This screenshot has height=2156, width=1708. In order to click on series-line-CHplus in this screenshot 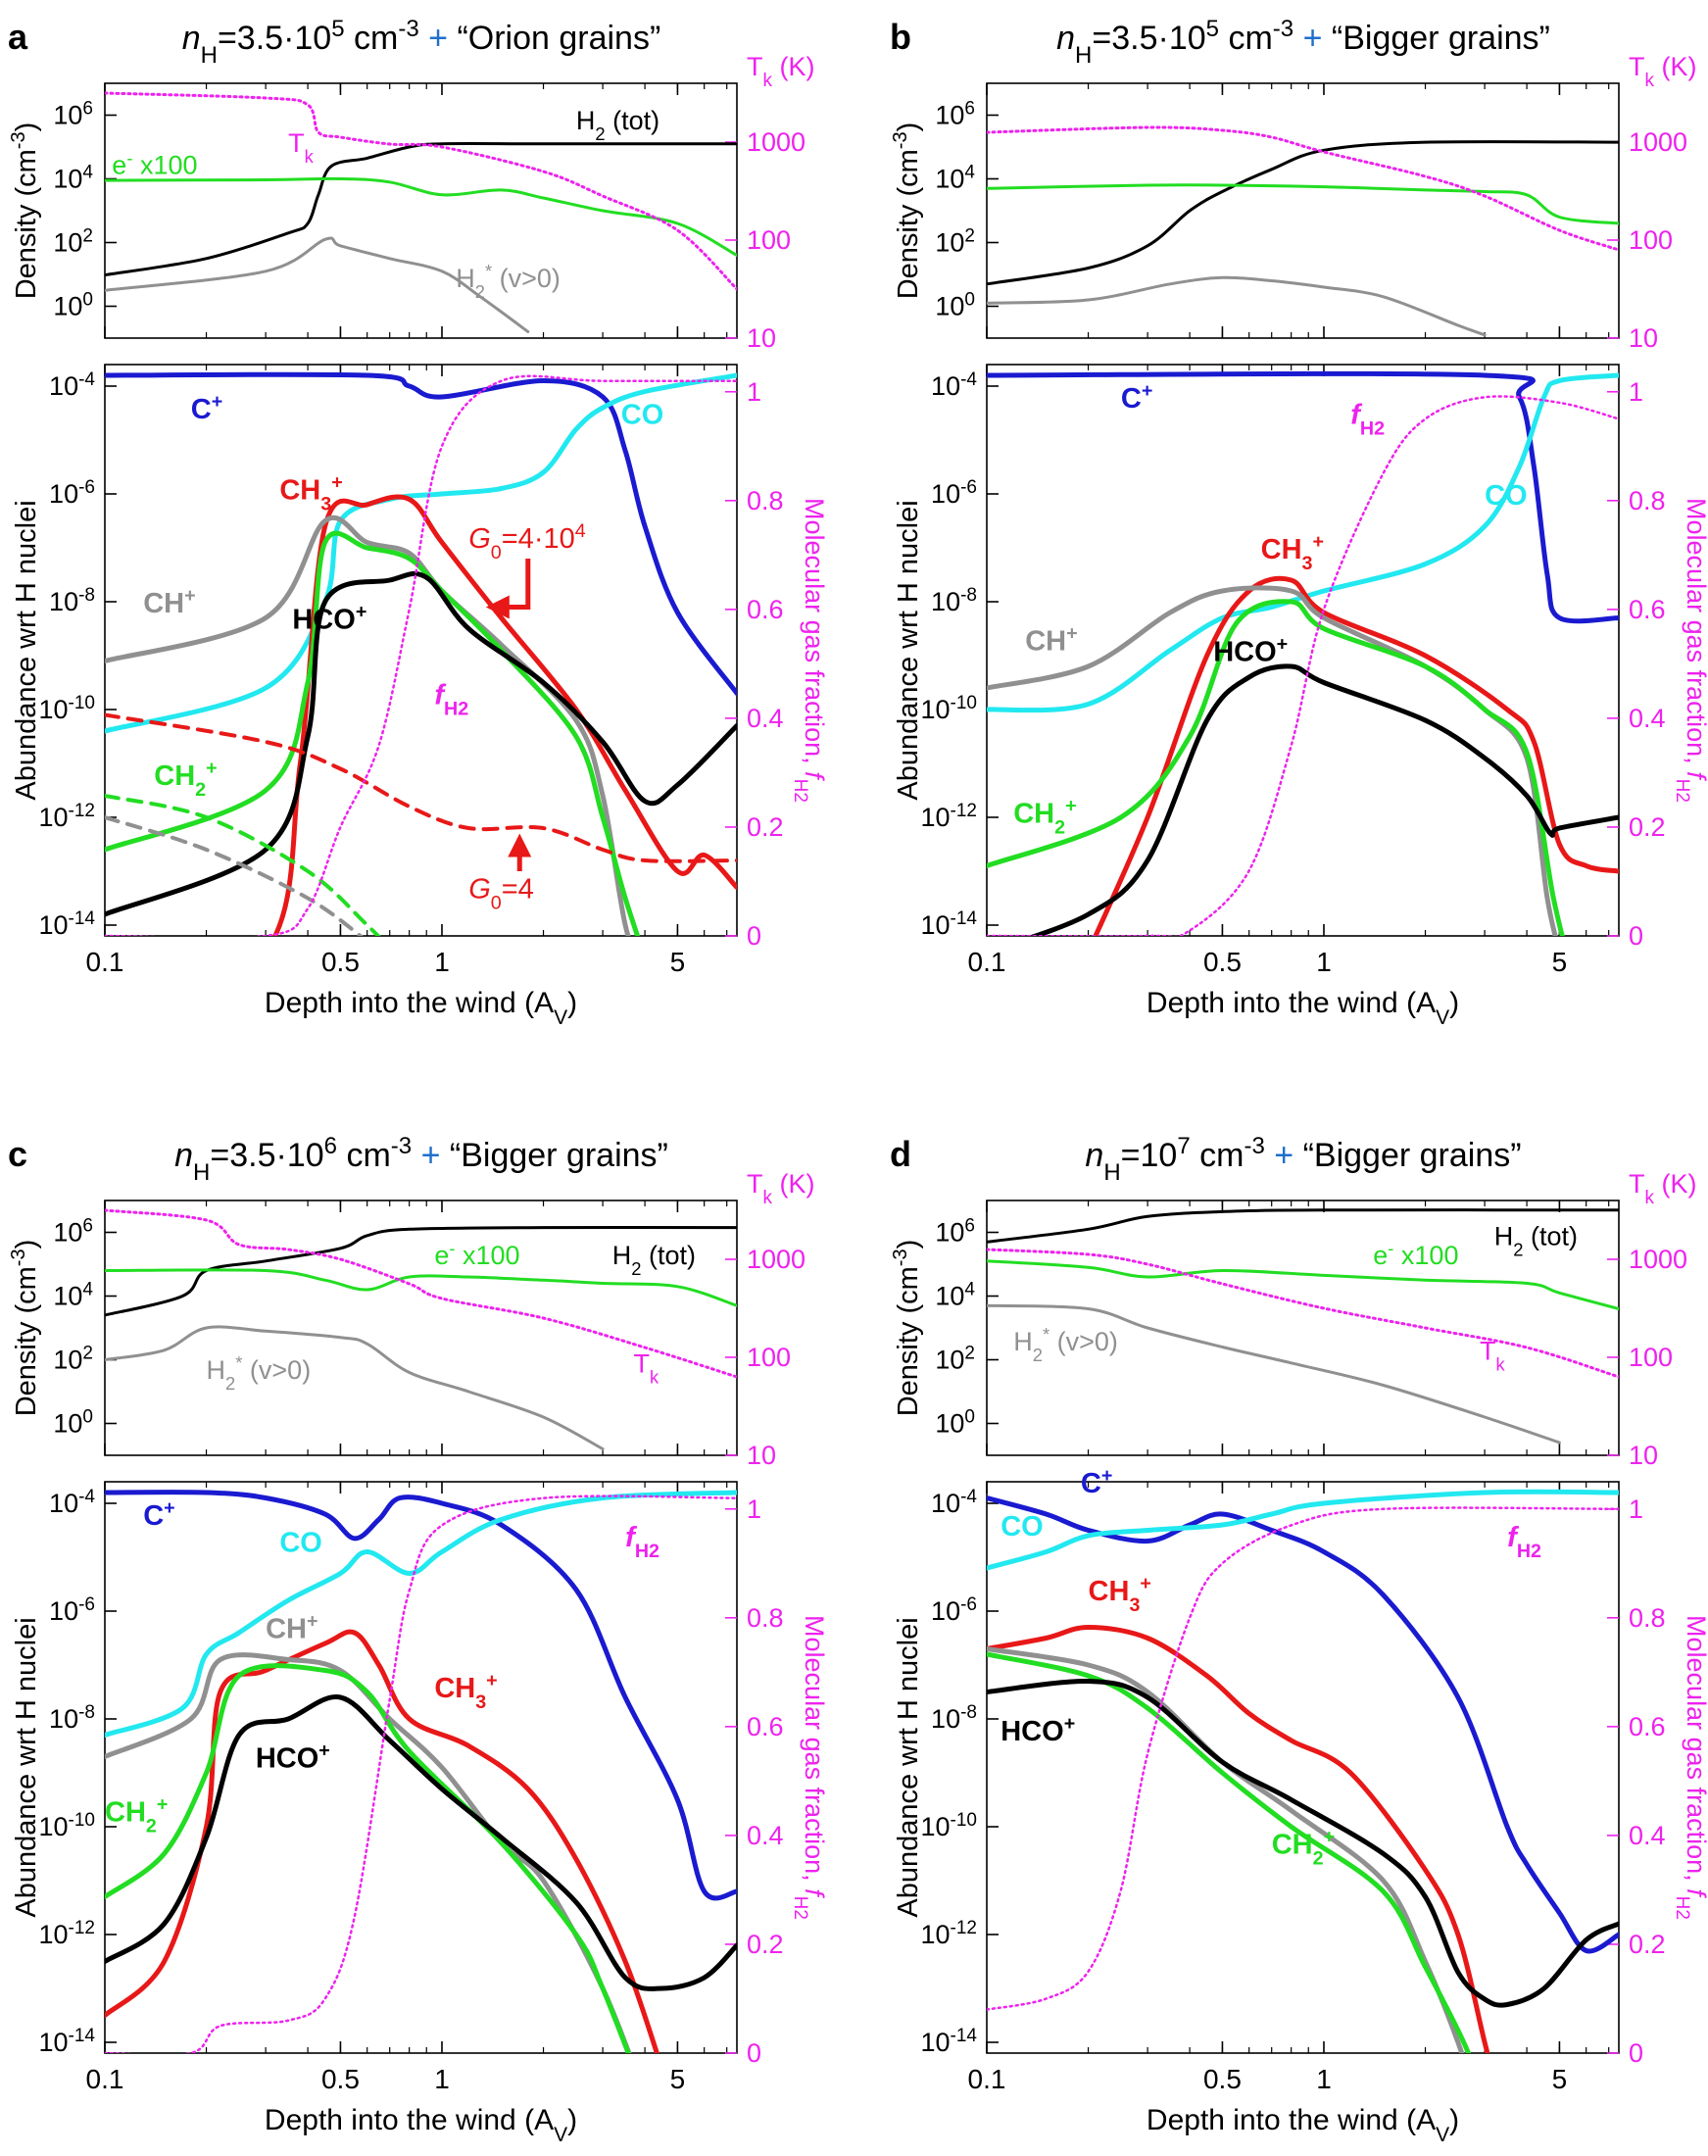, I will do `click(1272, 760)`.